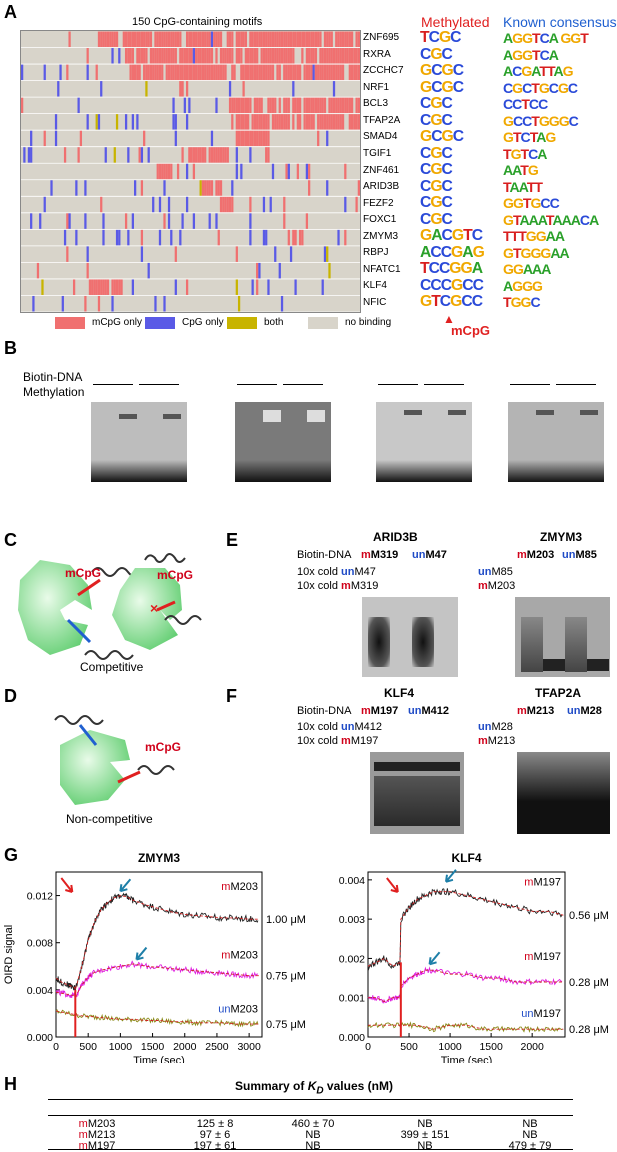  What do you see at coordinates (465, 1027) in the screenshot?
I see `series-line` at bounding box center [465, 1027].